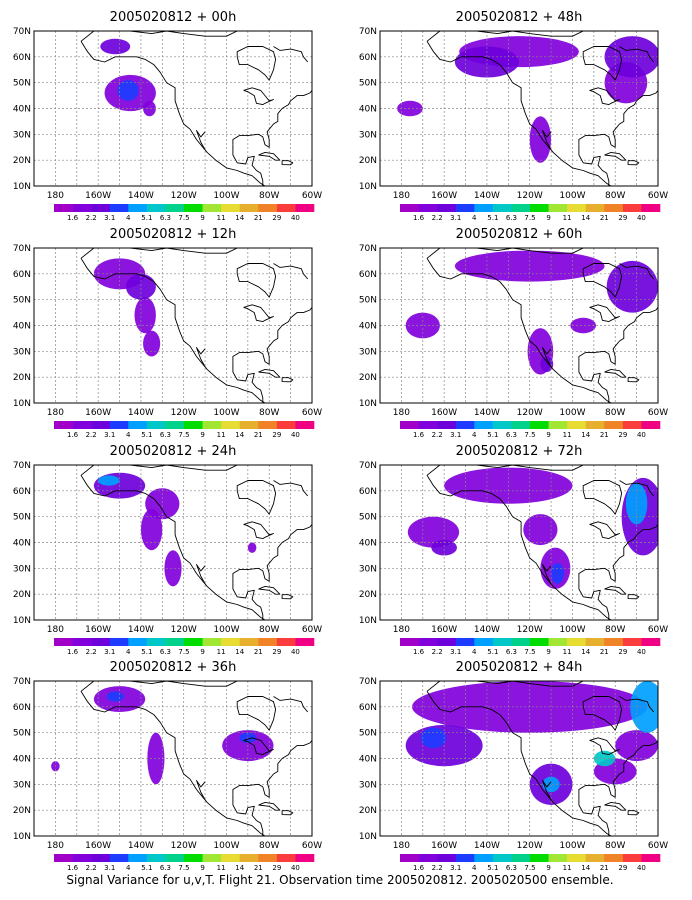  I want to click on panel-title: 2005020812 + 84h, so click(519, 667).